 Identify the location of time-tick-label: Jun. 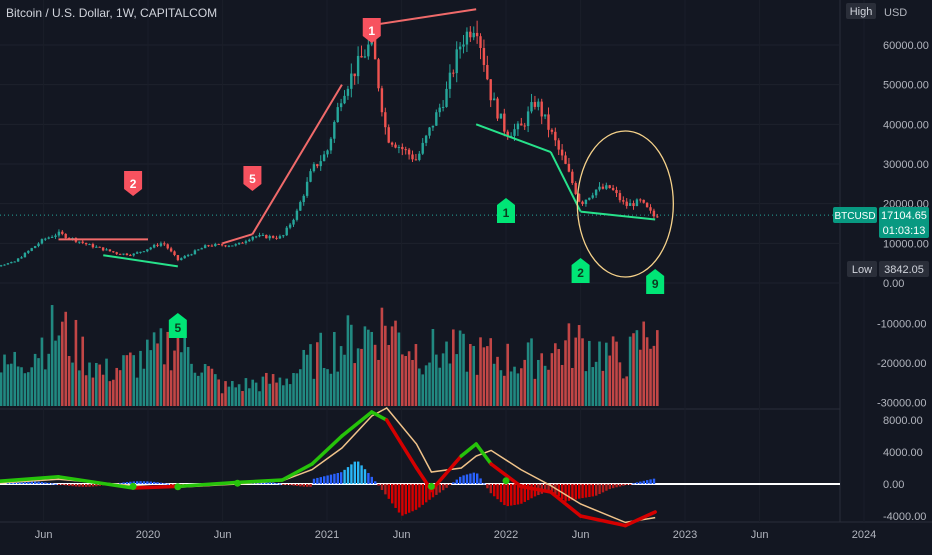
(223, 535).